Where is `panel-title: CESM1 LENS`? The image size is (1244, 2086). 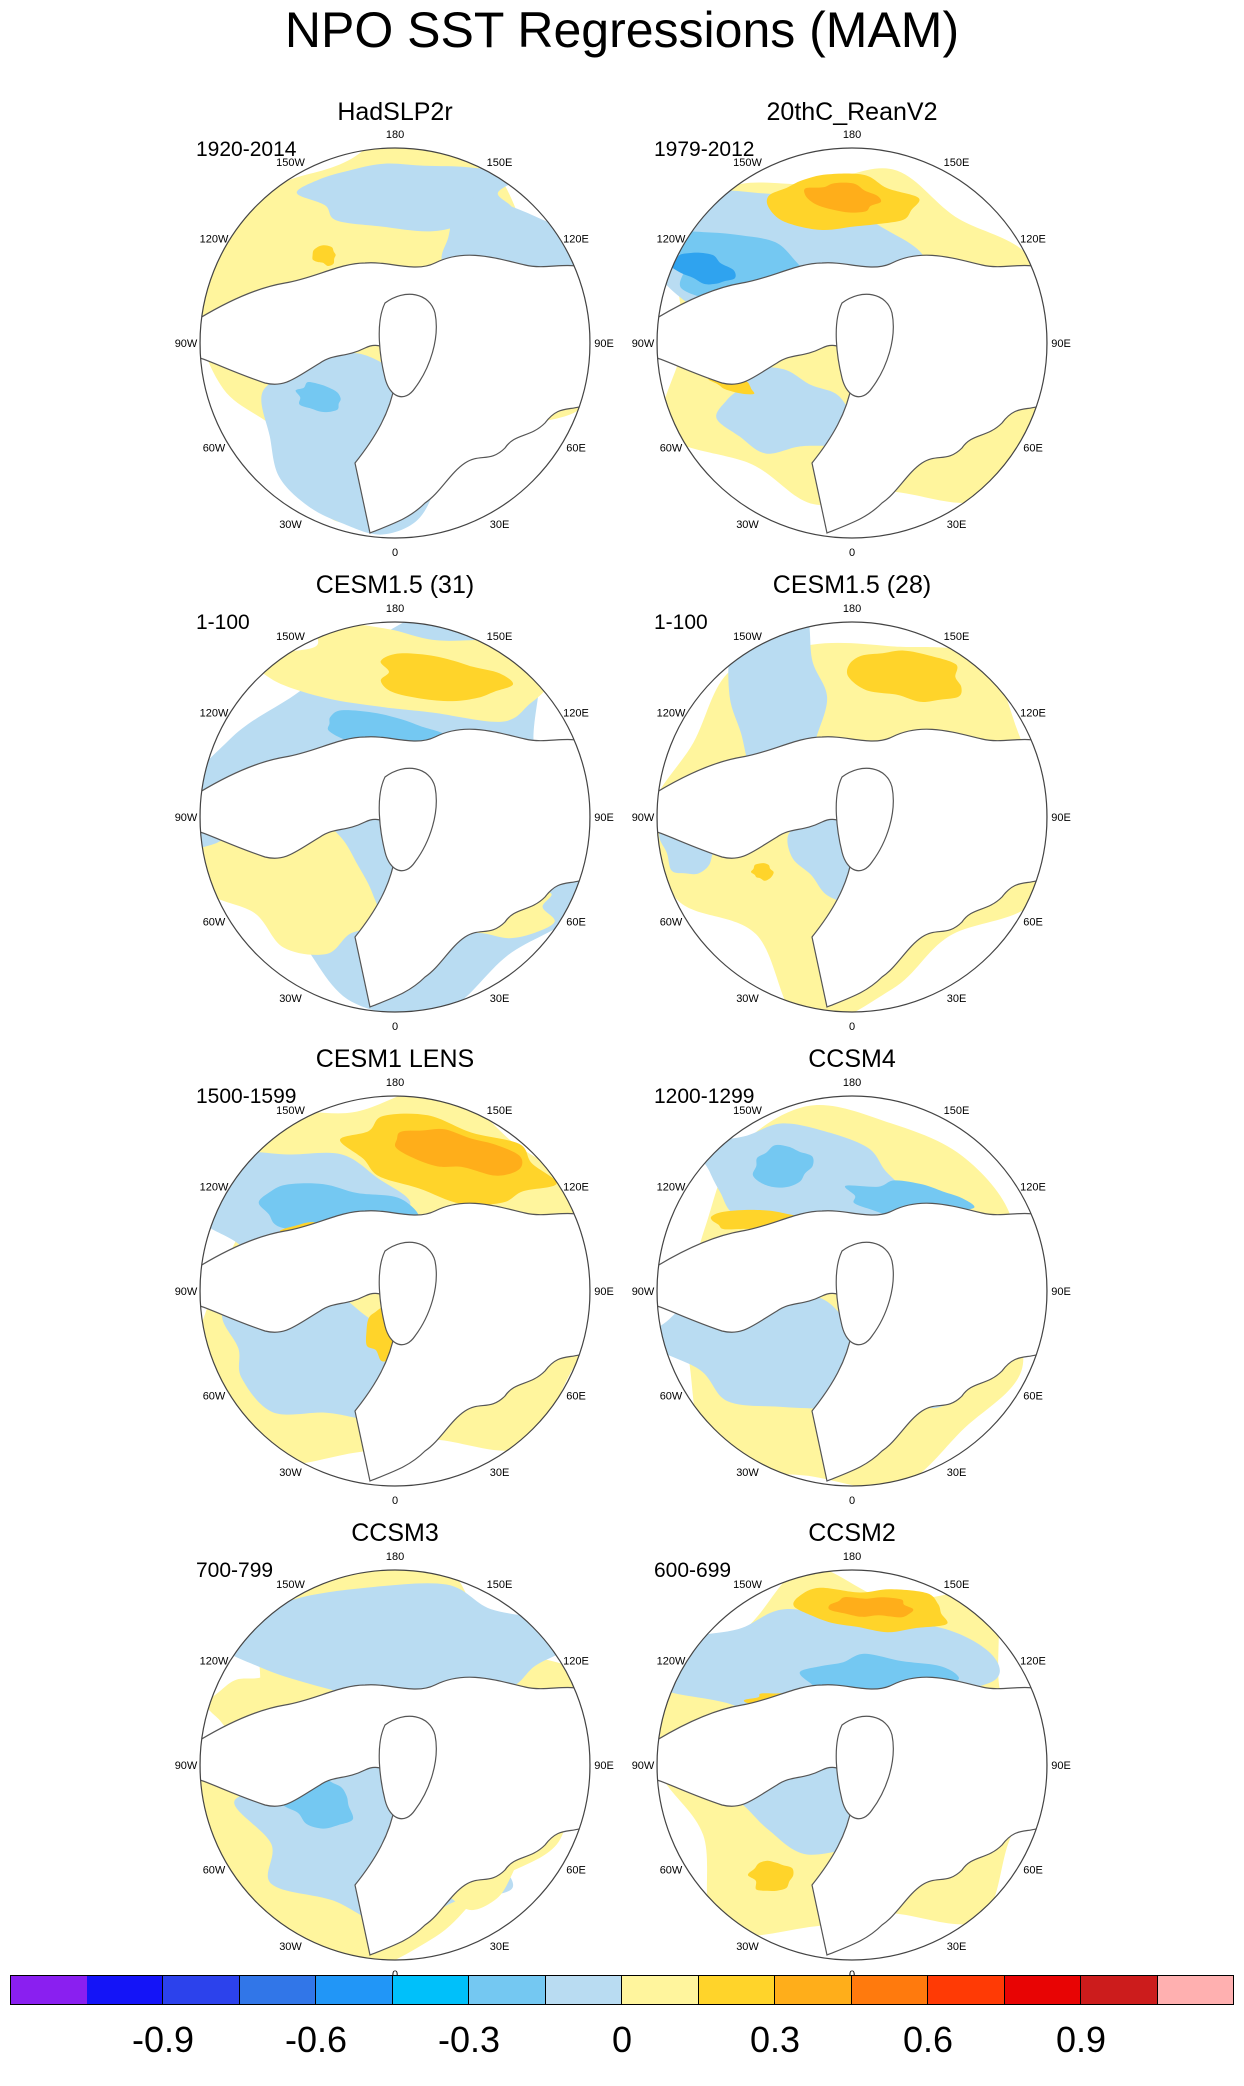
panel-title: CESM1 LENS is located at coordinates (395, 1059).